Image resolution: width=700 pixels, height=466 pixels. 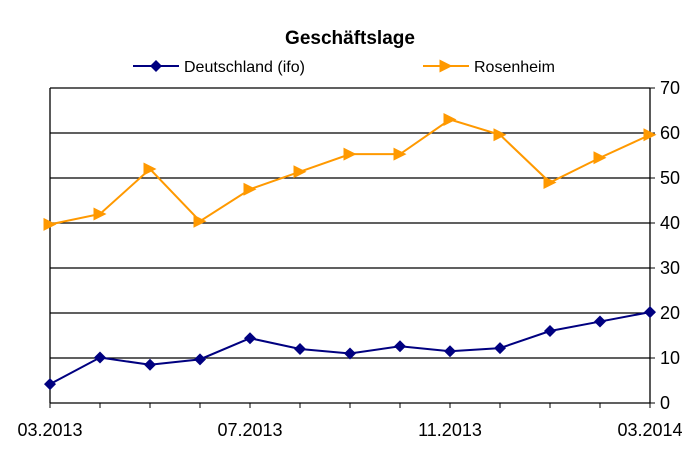 What do you see at coordinates (649, 430) in the screenshot?
I see `x-tick-label-03.2014: 03.2014` at bounding box center [649, 430].